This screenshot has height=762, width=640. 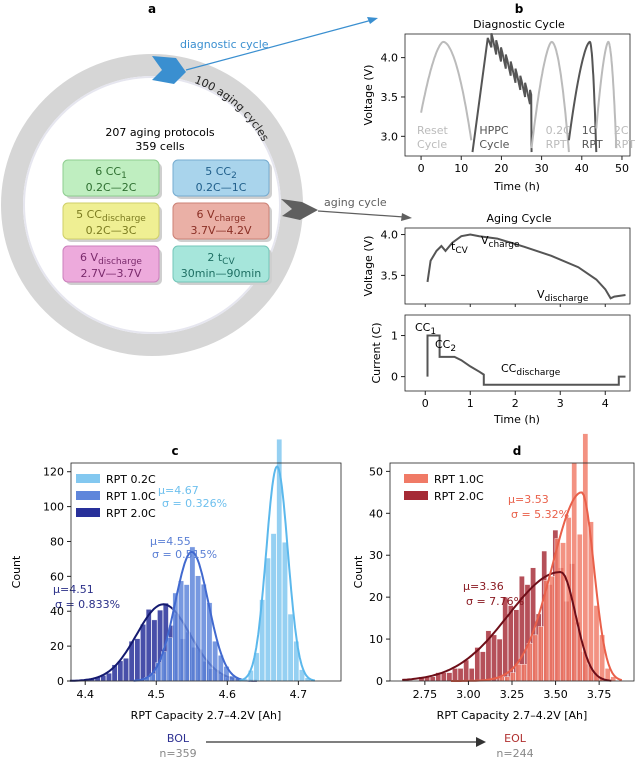 What do you see at coordinates (178, 738) in the screenshot?
I see `bol-label: BOL` at bounding box center [178, 738].